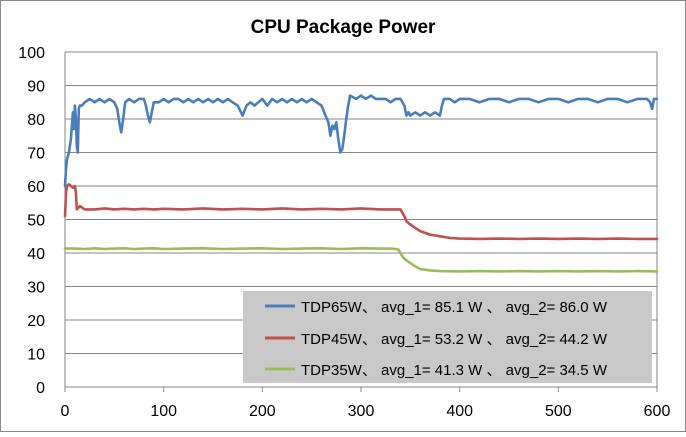 This screenshot has height=437, width=686. Describe the element at coordinates (454, 339) in the screenshot. I see `legend-label-tdp45w: TDP45W、 avg_1= 53.2 W 、 avg_2= 44.2 W` at that location.